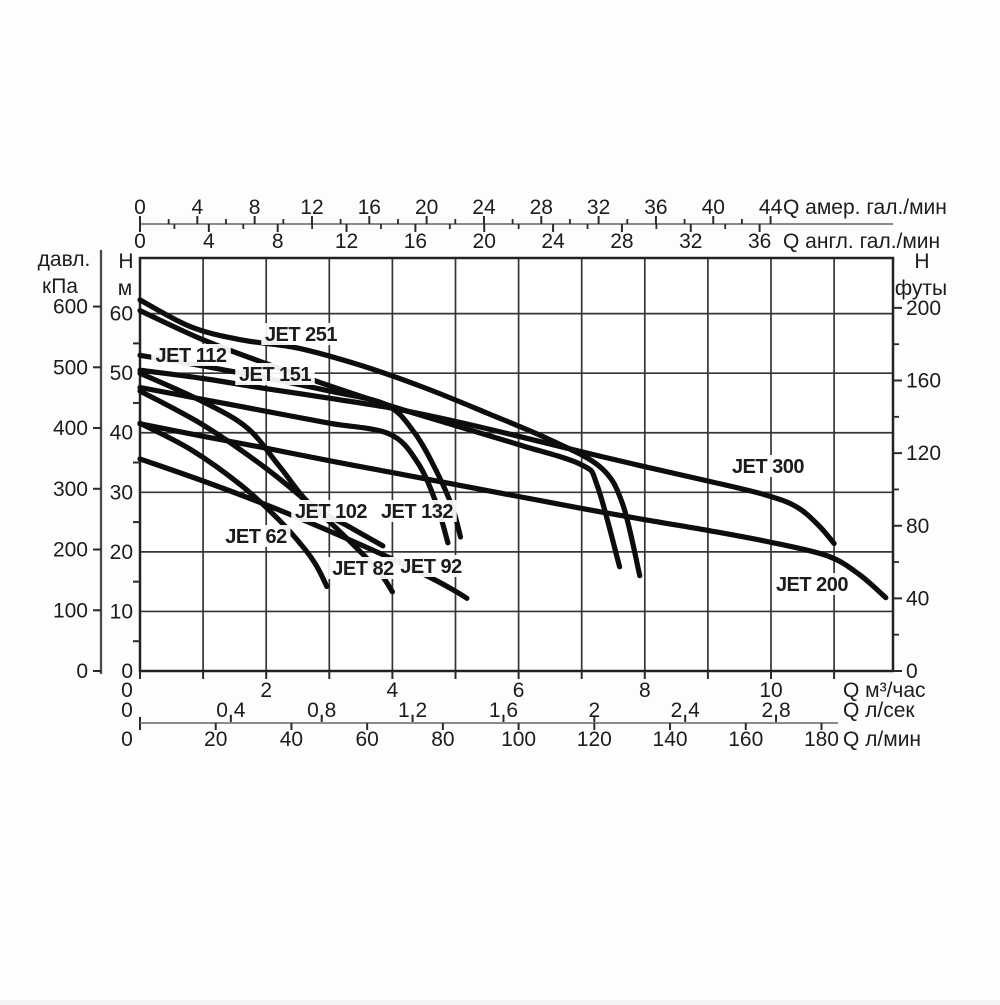 This screenshot has width=1000, height=1005. I want to click on curve-label-jet-151: JET 151, so click(275, 374).